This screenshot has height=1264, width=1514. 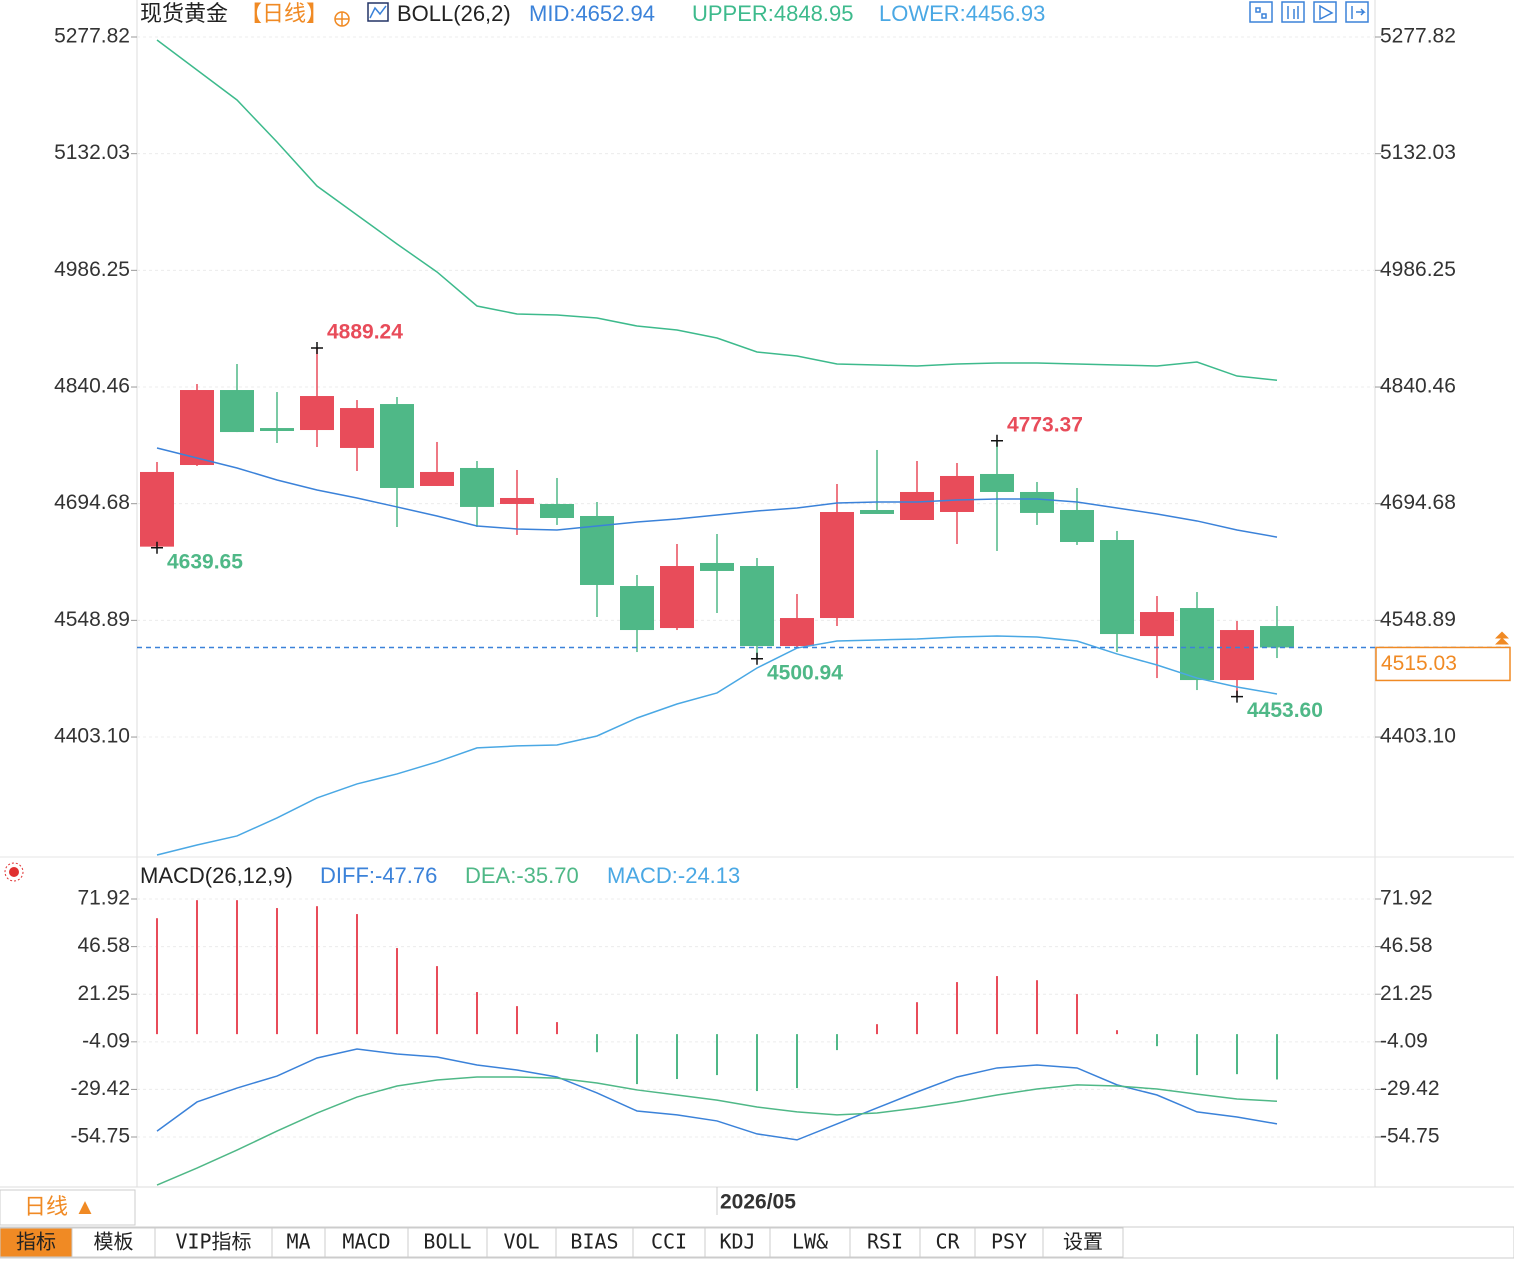 I want to click on y-tick-label: 4986.25, so click(x=92, y=269).